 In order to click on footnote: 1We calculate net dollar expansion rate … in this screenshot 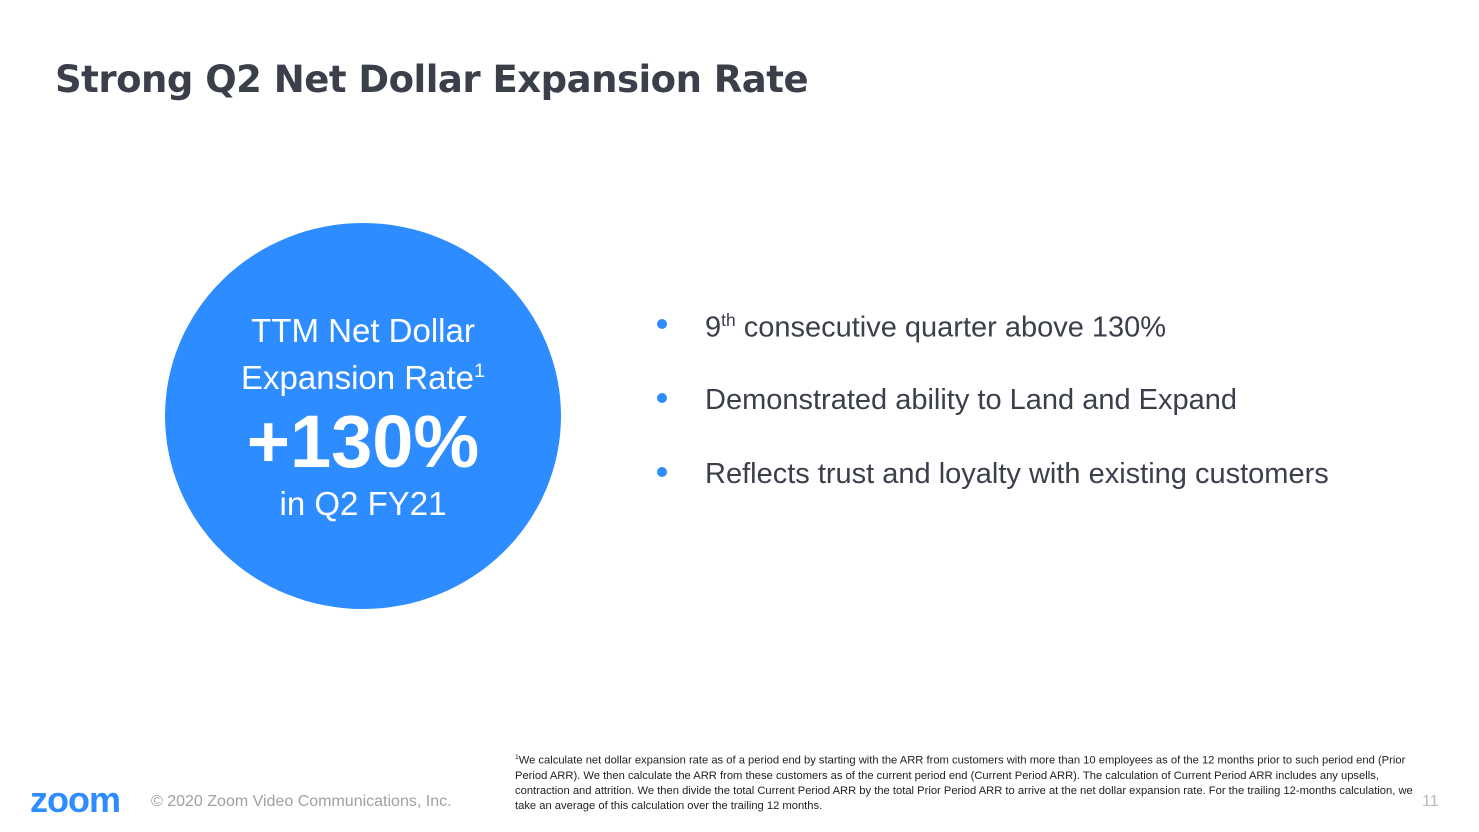, I will do `click(970, 782)`.